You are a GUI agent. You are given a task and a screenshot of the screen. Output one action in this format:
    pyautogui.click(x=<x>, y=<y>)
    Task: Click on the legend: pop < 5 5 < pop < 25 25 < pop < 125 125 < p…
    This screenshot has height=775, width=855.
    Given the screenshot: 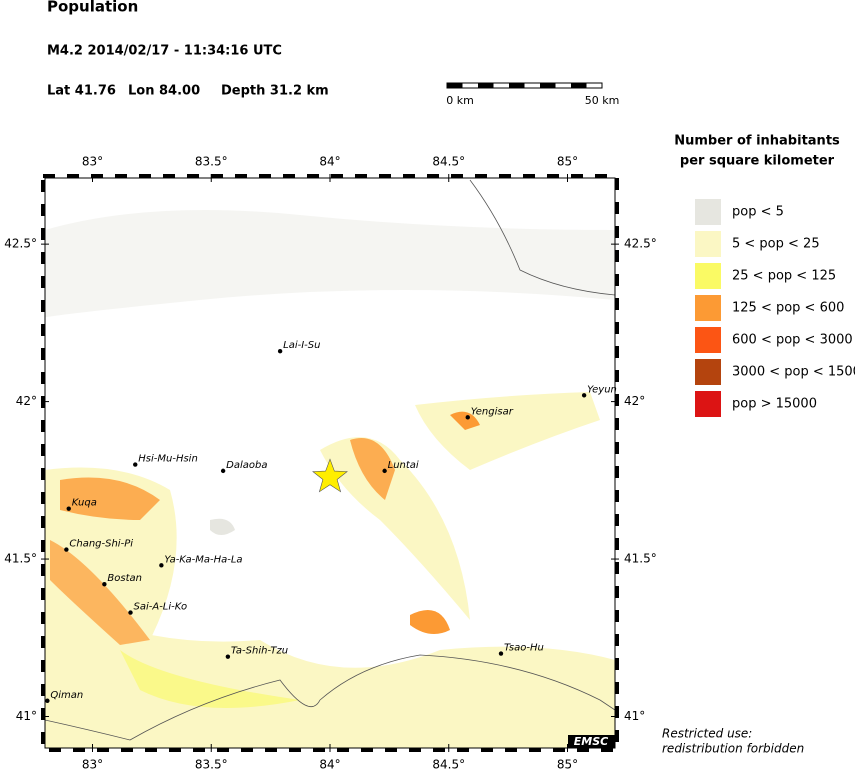 What is the action you would take?
    pyautogui.click(x=775, y=308)
    